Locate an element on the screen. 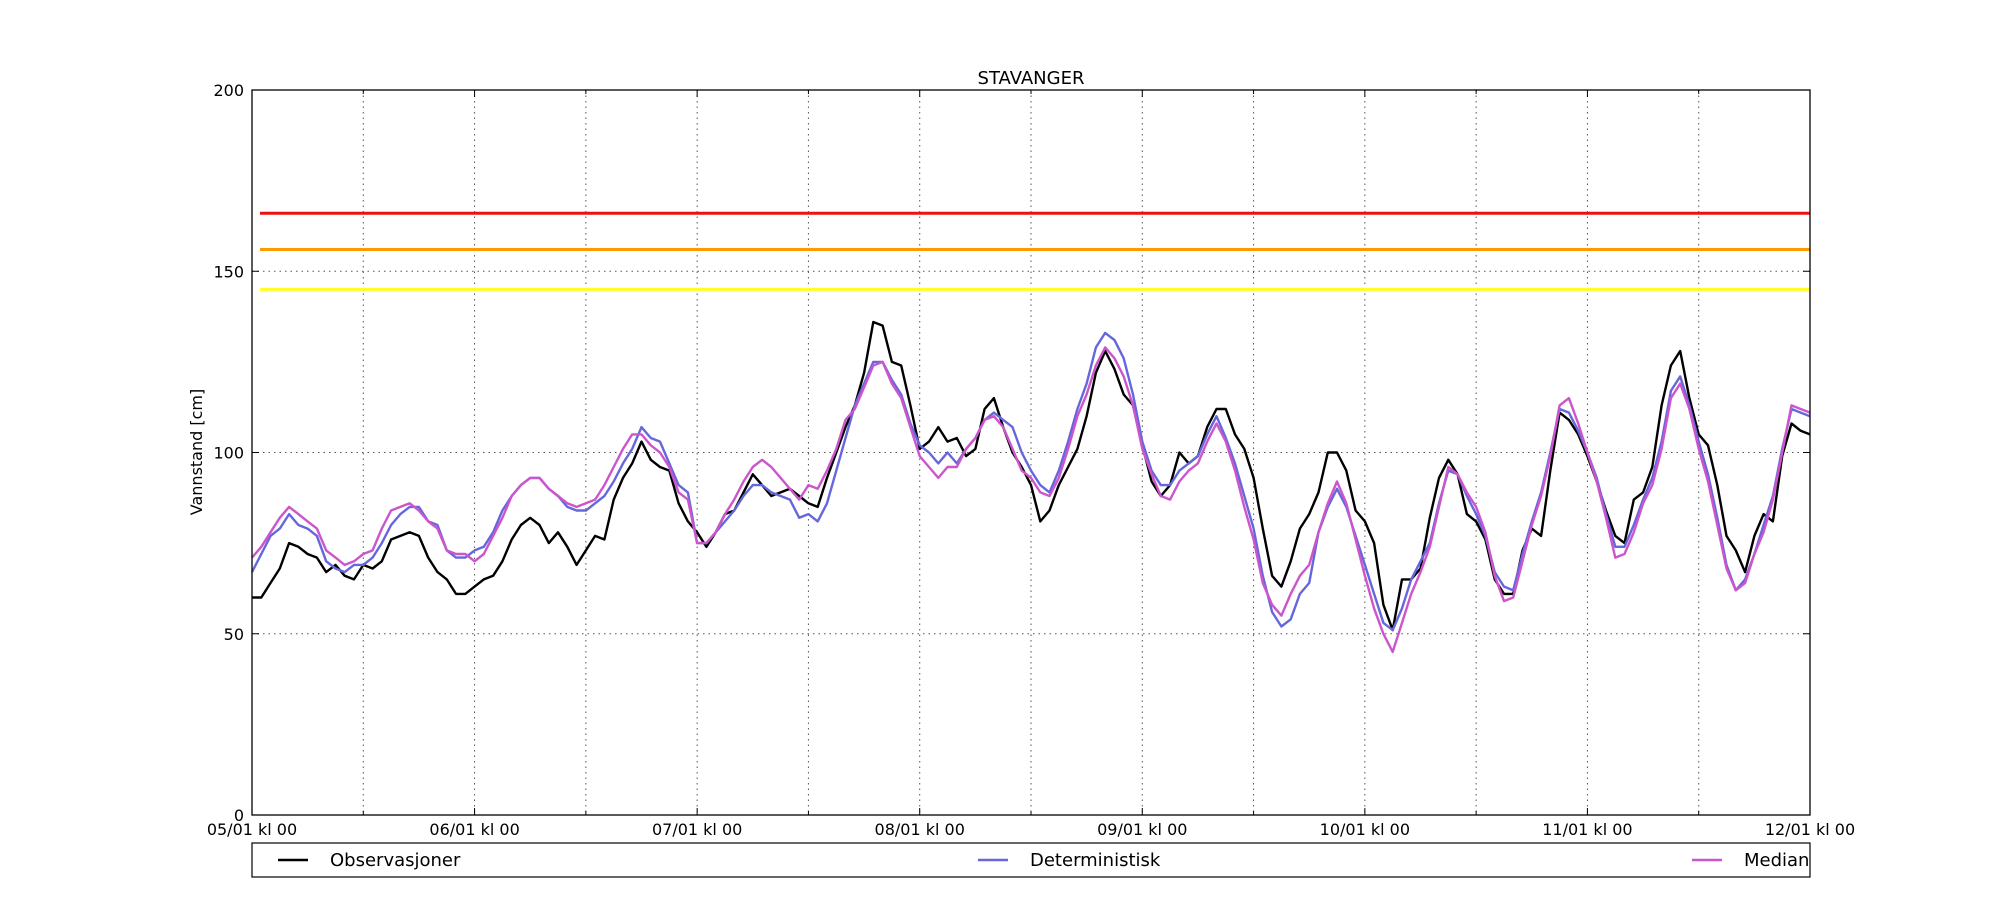 The width and height of the screenshot is (2000, 904). x-tick-label: 05/01 kl 00 is located at coordinates (252, 829).